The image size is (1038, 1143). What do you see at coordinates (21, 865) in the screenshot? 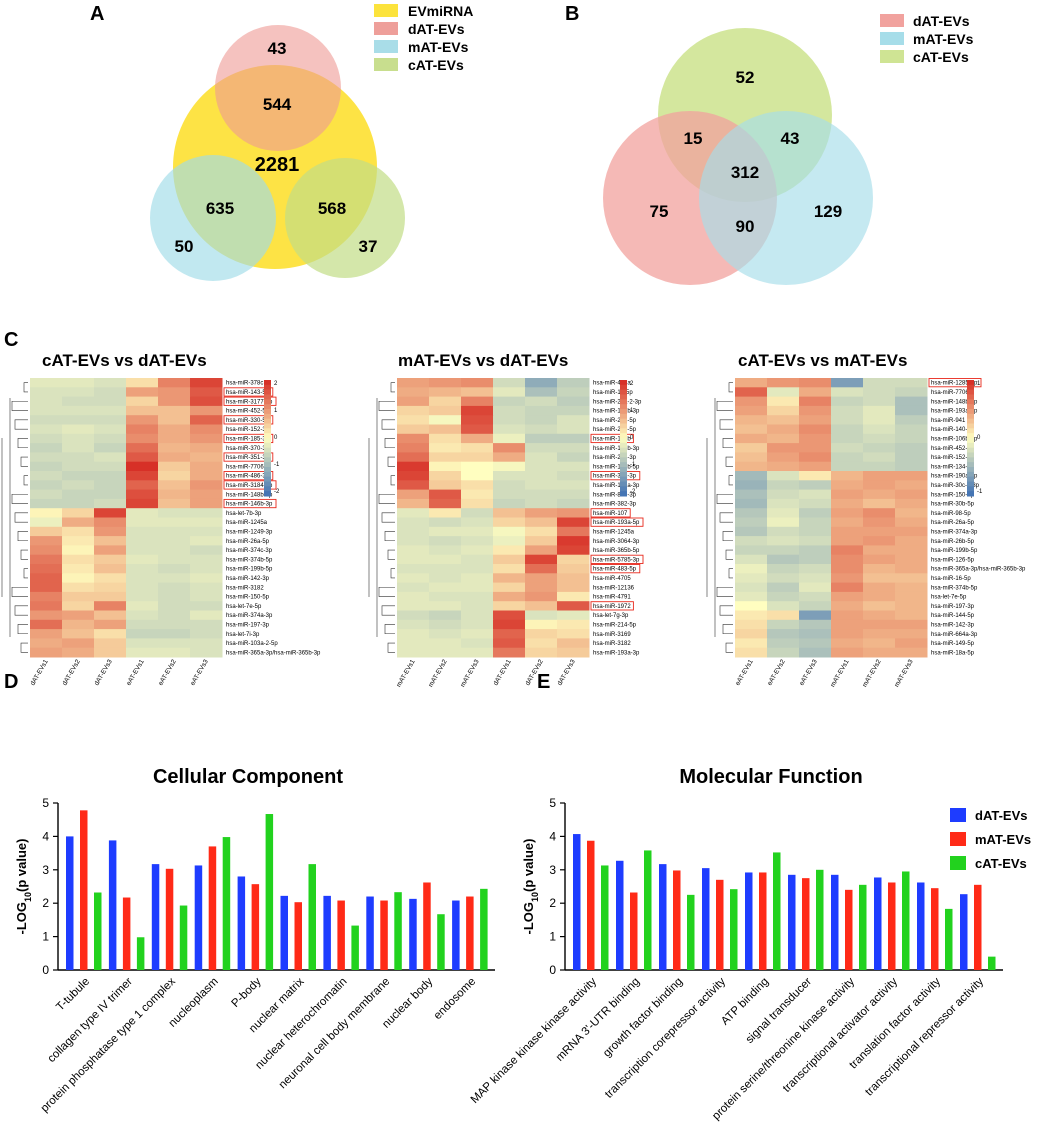
I see `y-axis-label-rest: (p value)` at bounding box center [21, 865].